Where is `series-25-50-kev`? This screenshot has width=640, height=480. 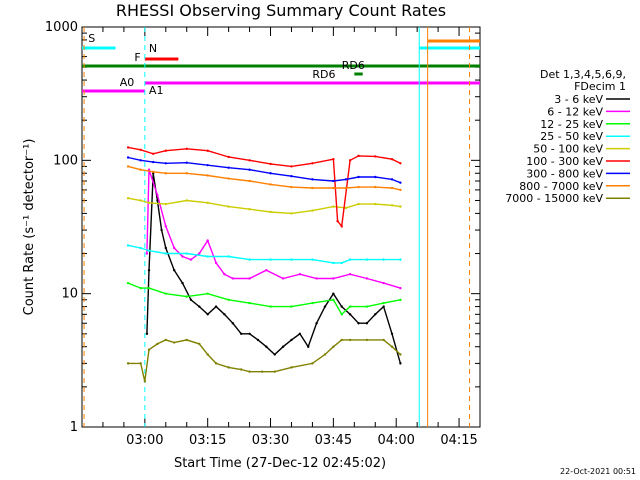
series-25-50-kev is located at coordinates (264, 254).